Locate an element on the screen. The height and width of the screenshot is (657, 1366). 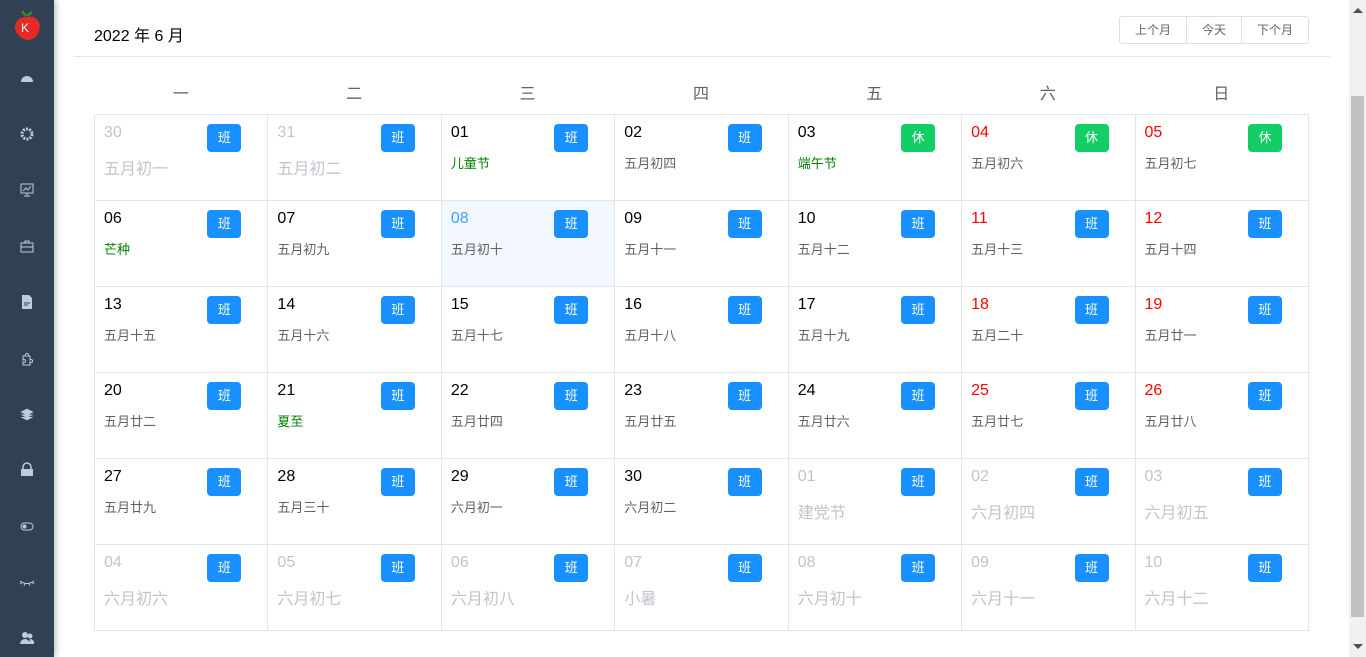
day-number: 03 is located at coordinates (806, 132).